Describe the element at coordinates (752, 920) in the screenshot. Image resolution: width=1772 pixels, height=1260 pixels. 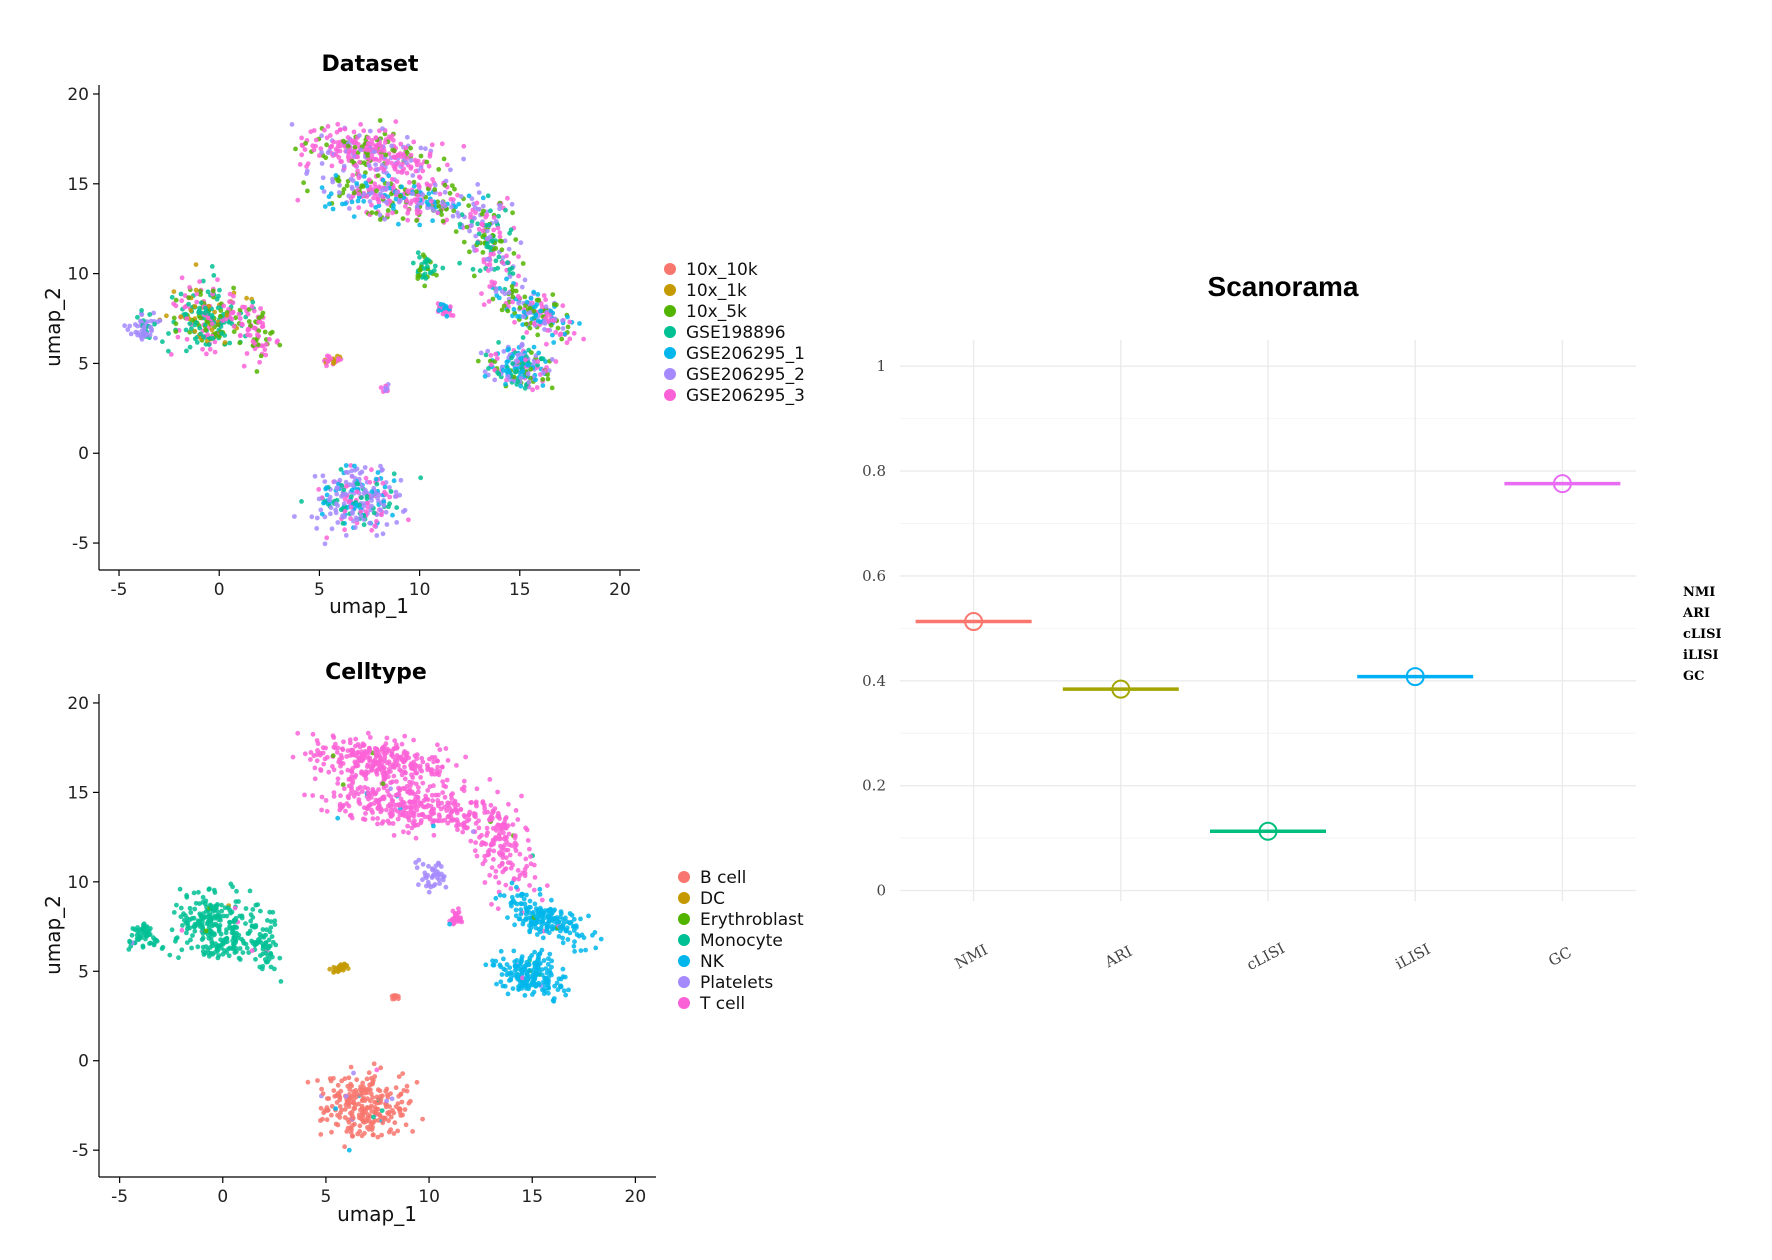
I see `legend-label: Erythroblast` at that location.